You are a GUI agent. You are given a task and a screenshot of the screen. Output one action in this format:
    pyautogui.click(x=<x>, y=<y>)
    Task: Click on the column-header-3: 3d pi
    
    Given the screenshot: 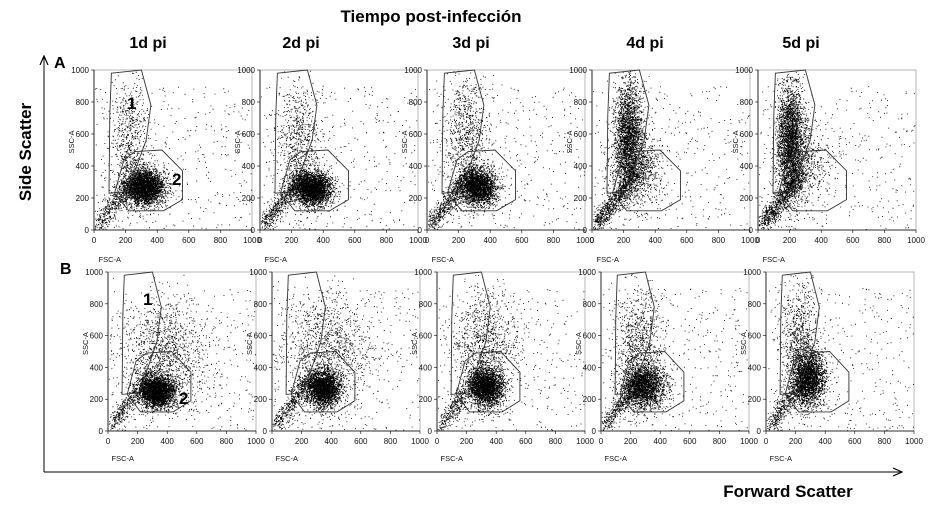 What is the action you would take?
    pyautogui.click(x=470, y=43)
    